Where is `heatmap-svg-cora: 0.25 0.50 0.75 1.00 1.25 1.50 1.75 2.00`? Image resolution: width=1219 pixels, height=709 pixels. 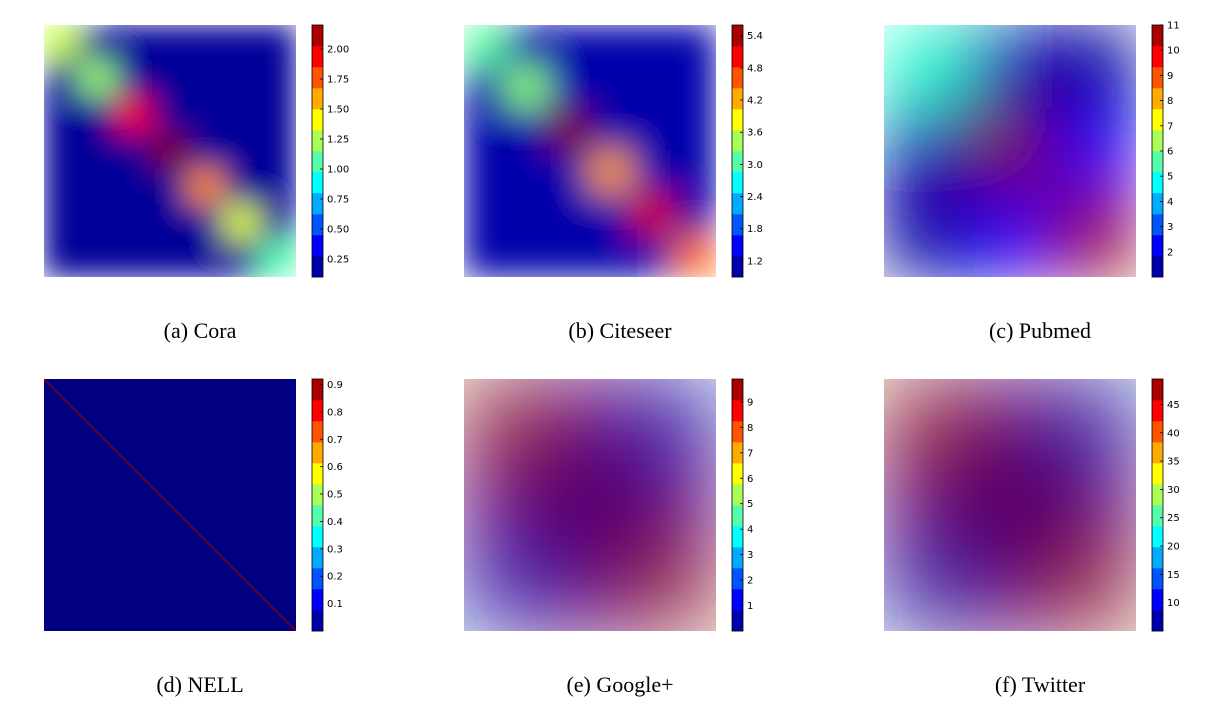
heatmap-svg-cora: 0.25 0.50 0.75 1.00 1.25 1.50 1.75 2.00 is located at coordinates (196, 151).